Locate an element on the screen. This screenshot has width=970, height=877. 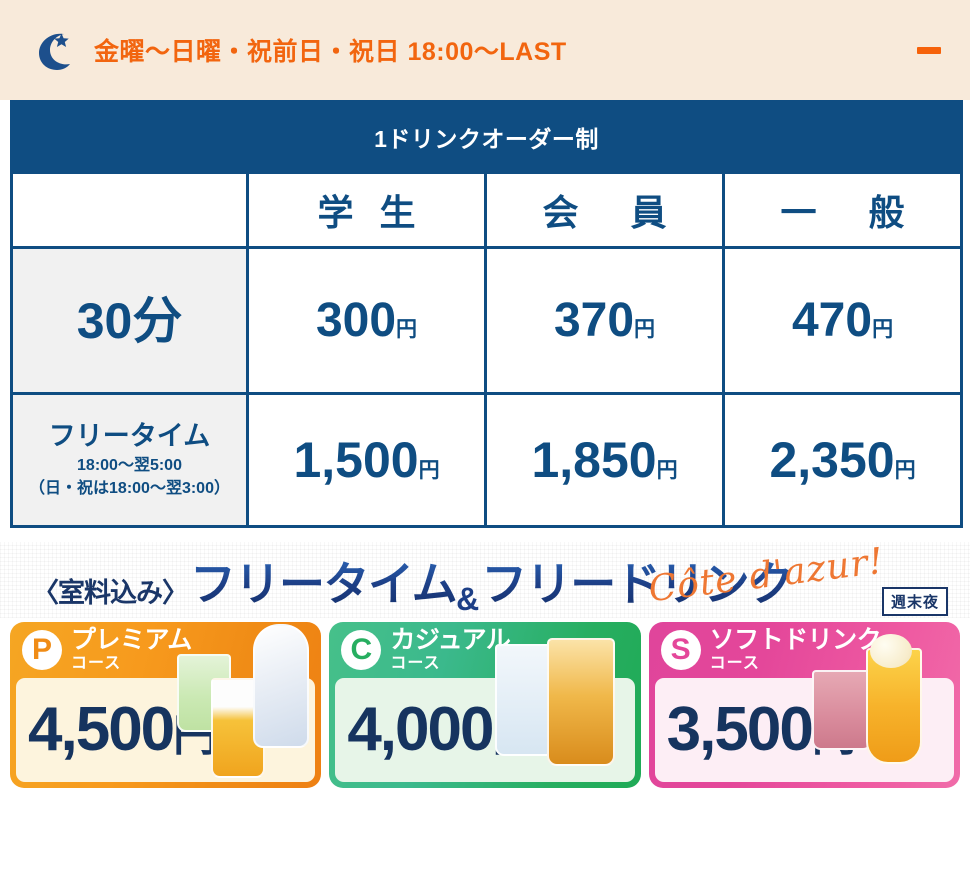
header-cell-member: 会 員 is located at coordinates (604, 210).